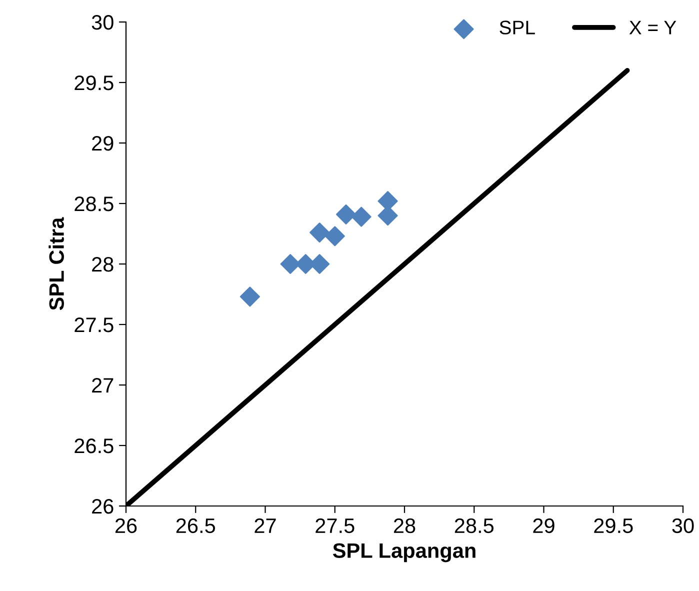 This screenshot has width=699, height=591. What do you see at coordinates (103, 264) in the screenshot?
I see `y-tick-label: 28` at bounding box center [103, 264].